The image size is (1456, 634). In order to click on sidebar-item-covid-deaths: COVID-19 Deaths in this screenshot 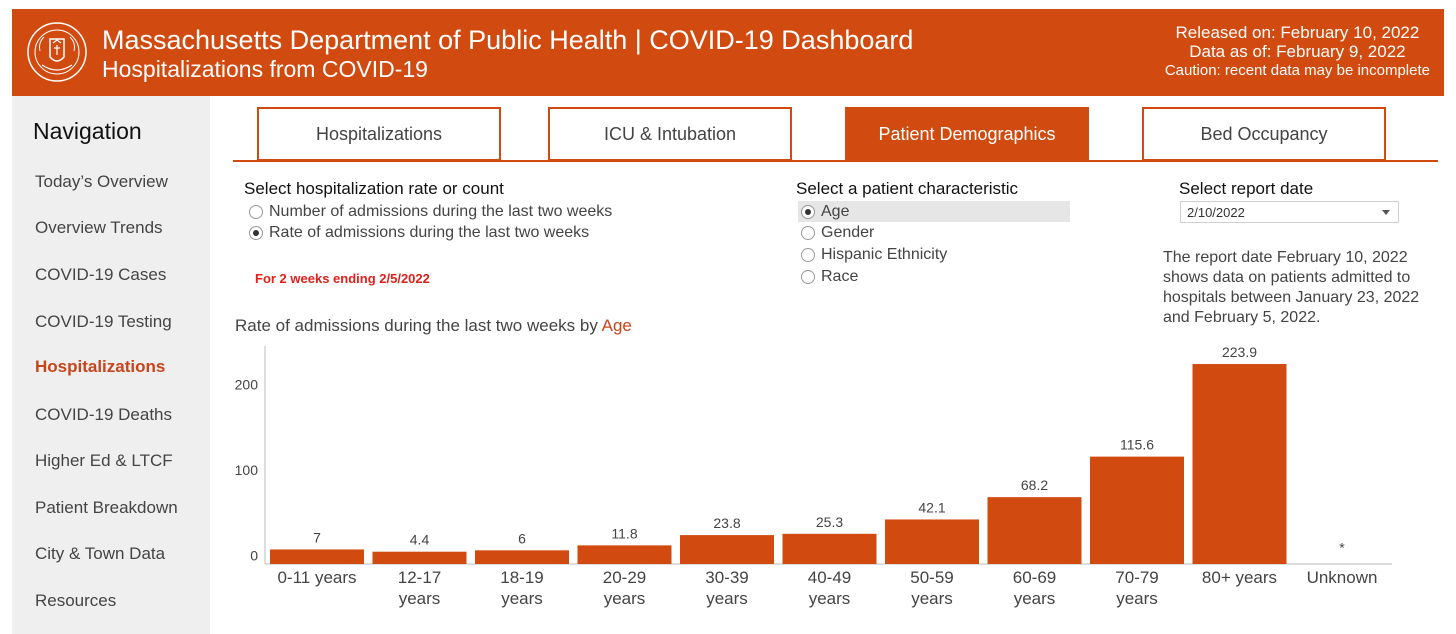, I will do `click(103, 414)`.